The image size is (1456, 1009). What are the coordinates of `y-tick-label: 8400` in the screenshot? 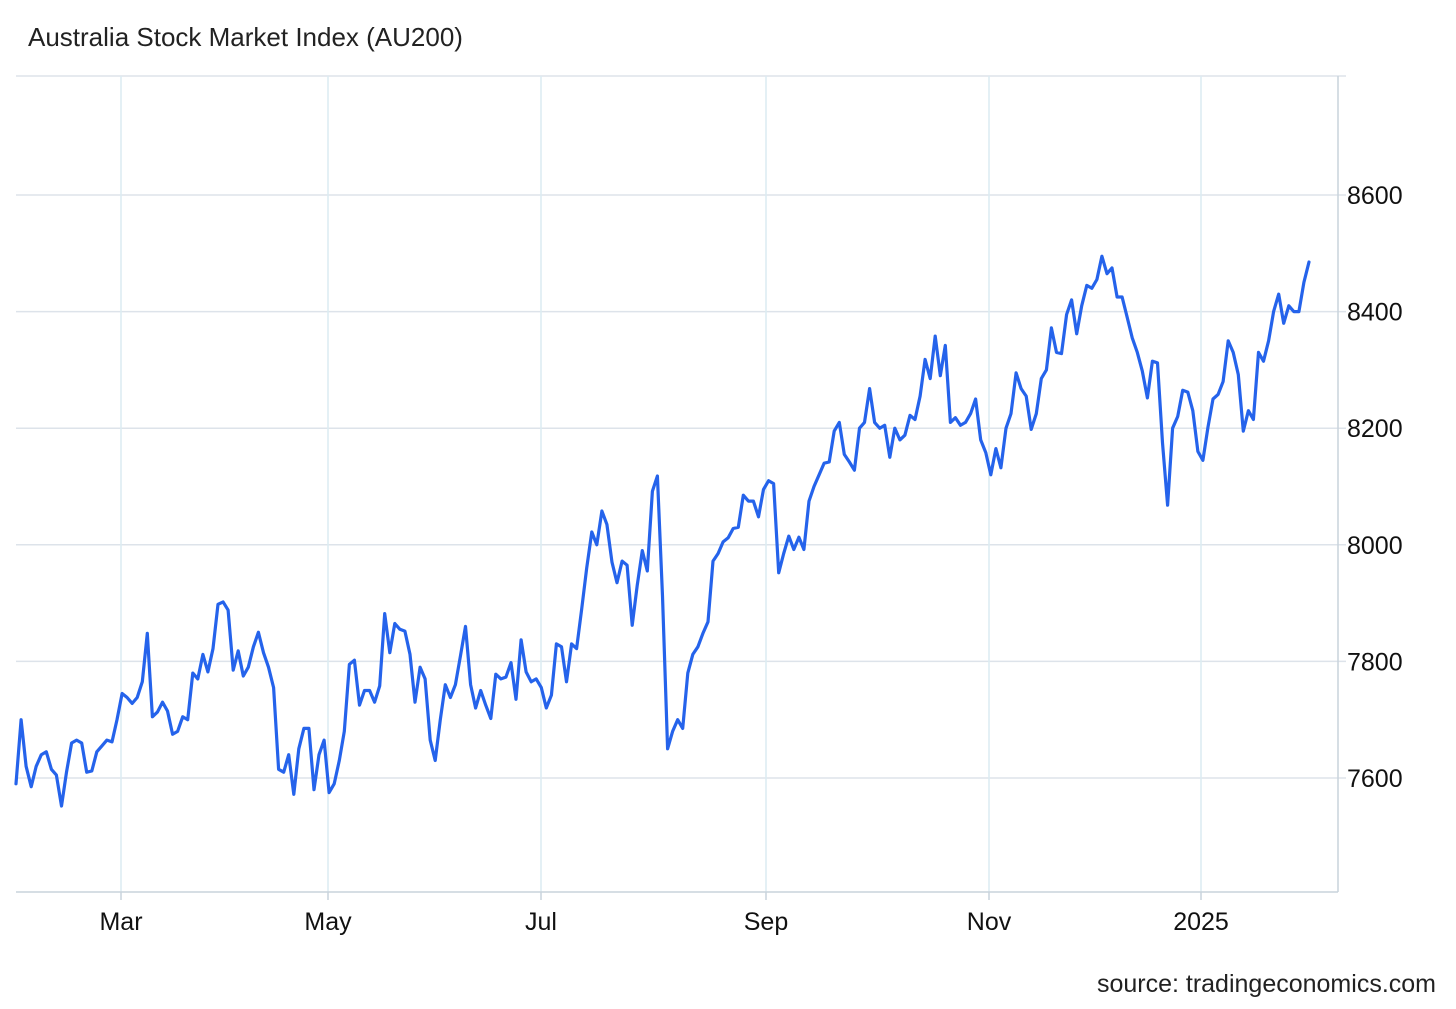 It's located at (1375, 313).